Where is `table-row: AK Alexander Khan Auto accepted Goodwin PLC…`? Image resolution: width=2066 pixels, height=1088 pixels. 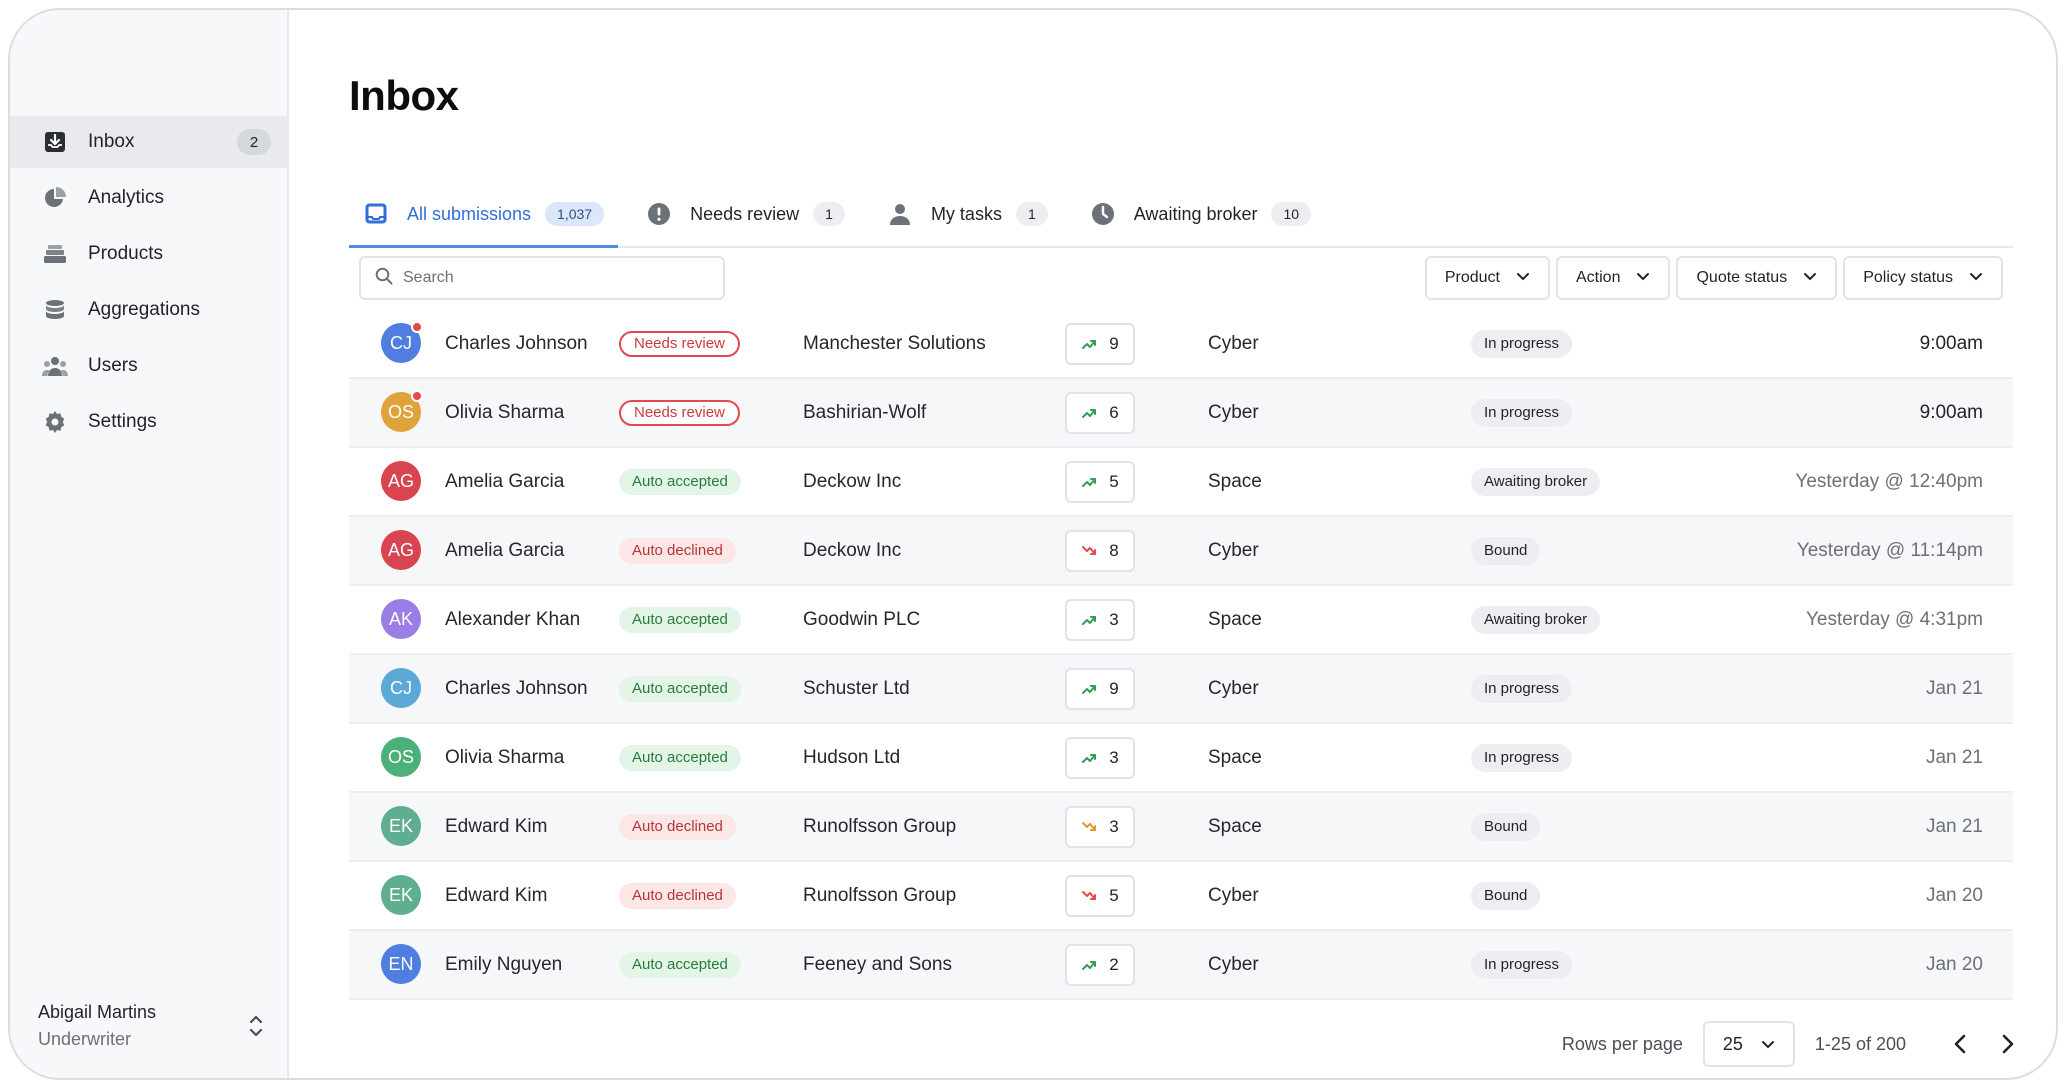 table-row: AK Alexander Khan Auto accepted Goodwin PLC… is located at coordinates (1181, 620).